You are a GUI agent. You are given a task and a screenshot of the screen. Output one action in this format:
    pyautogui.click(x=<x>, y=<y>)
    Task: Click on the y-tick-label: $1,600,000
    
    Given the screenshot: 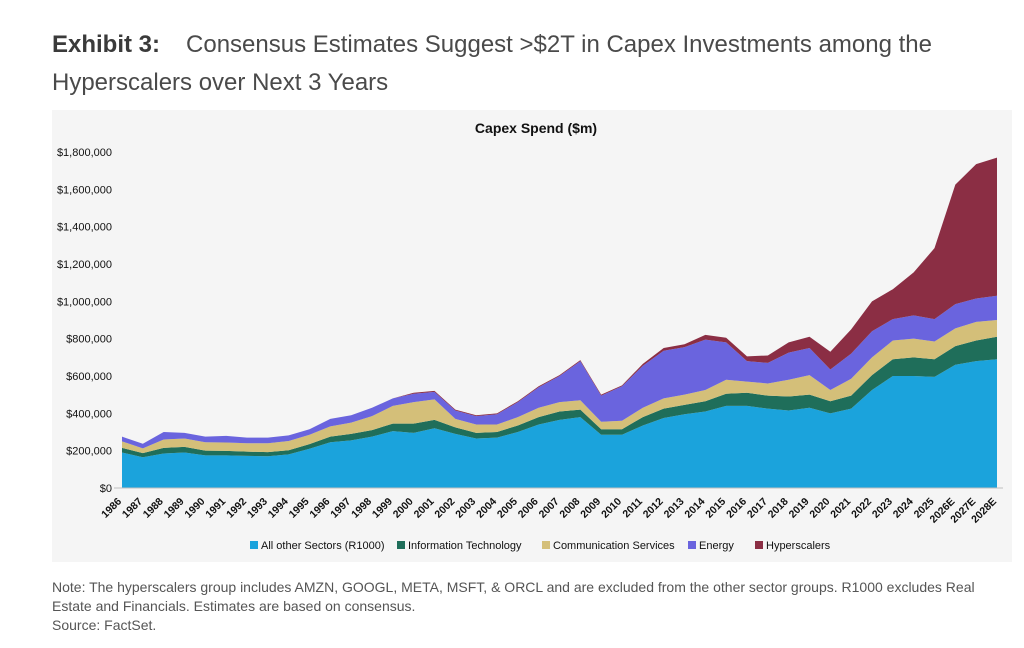 What is the action you would take?
    pyautogui.click(x=84, y=190)
    